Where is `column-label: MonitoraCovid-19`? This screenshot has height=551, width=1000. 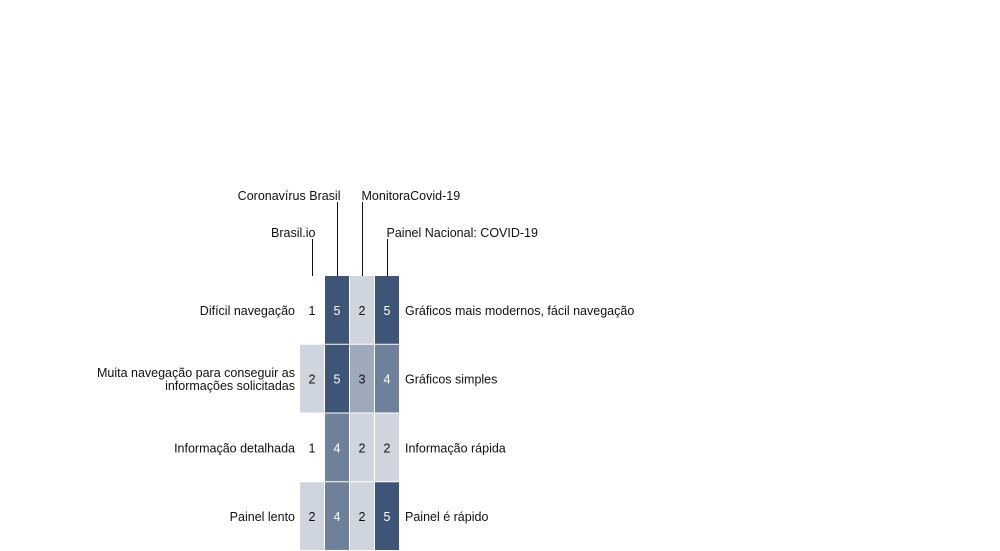 column-label: MonitoraCovid-19 is located at coordinates (411, 196).